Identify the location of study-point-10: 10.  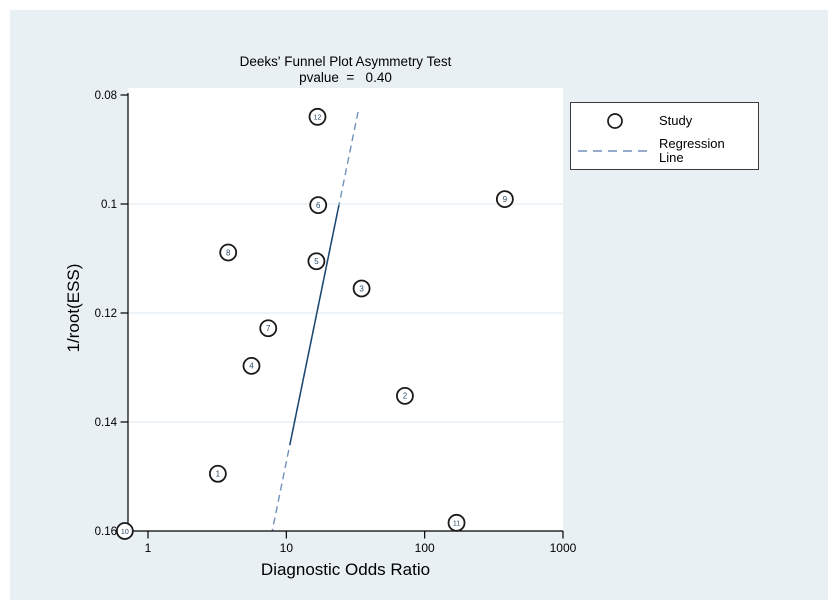
(124, 531).